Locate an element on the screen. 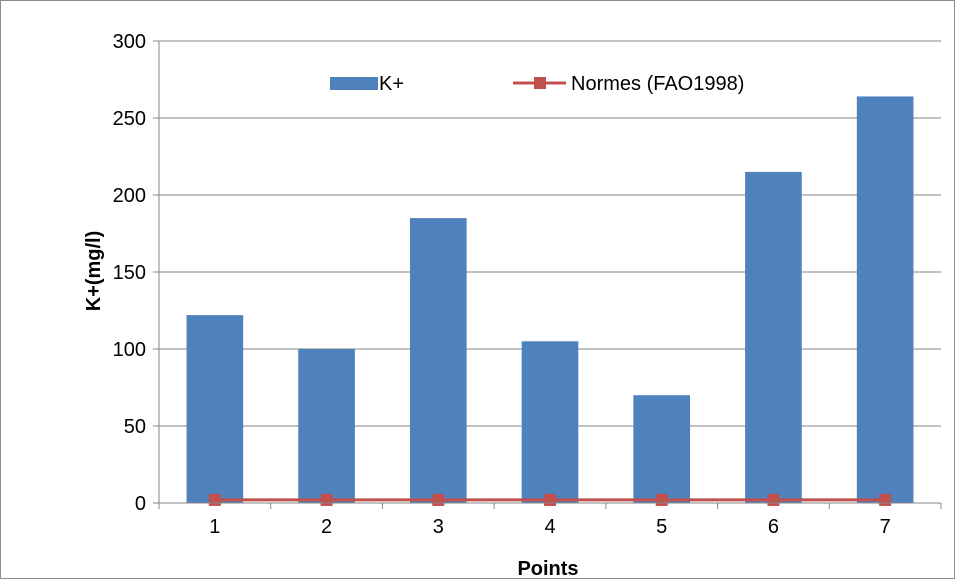 The width and height of the screenshot is (957, 581). y-tick-label-250: 250 is located at coordinates (129, 119).